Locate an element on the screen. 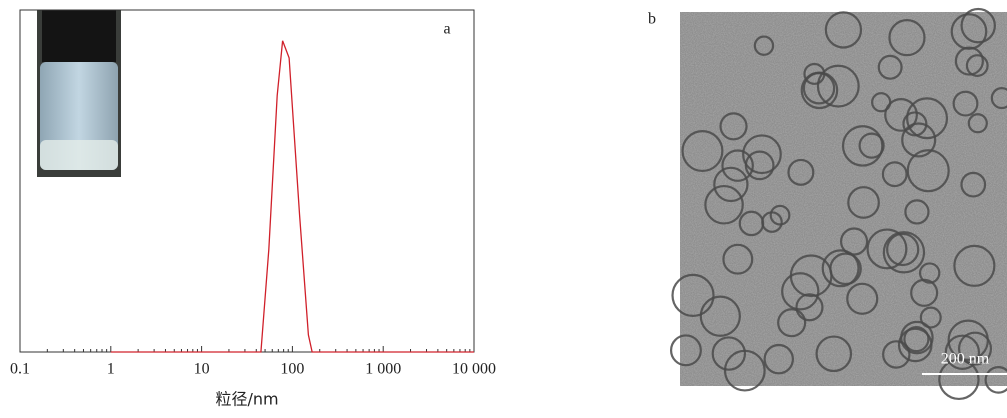  x-tick-label: 1 is located at coordinates (111, 369).